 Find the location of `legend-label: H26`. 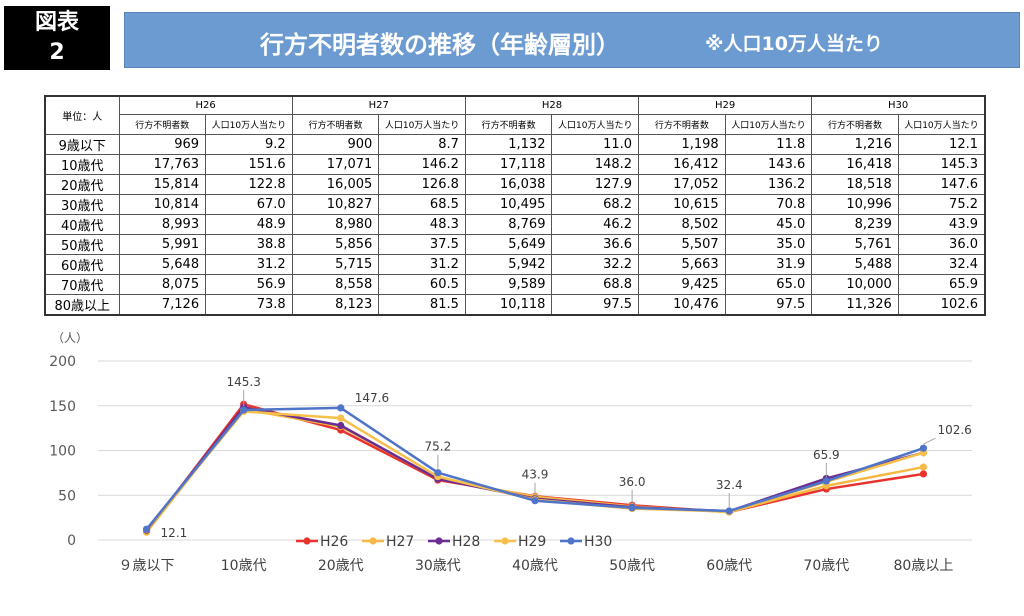

legend-label: H26 is located at coordinates (334, 542).